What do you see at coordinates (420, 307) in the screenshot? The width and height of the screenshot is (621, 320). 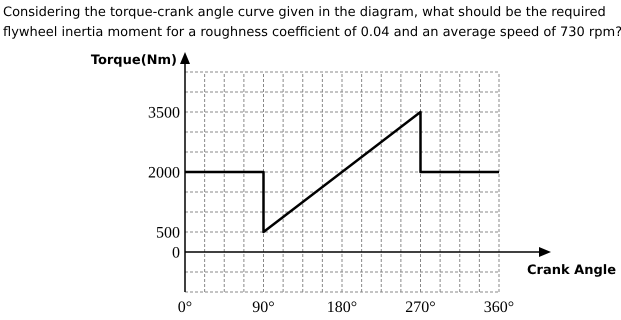 I see `x-tick-label: 270°` at bounding box center [420, 307].